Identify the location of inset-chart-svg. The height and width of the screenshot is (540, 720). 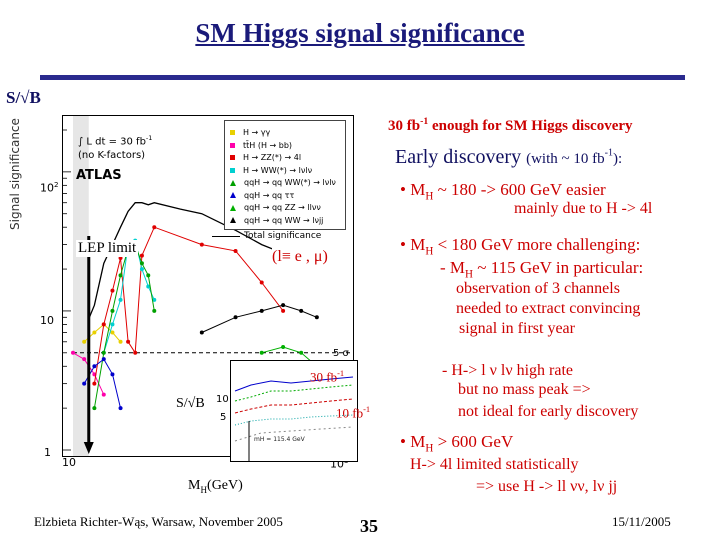
(294, 418).